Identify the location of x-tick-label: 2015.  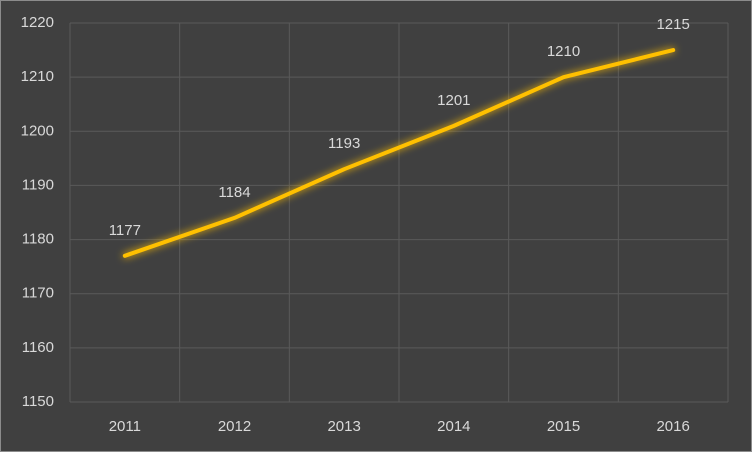
(563, 426).